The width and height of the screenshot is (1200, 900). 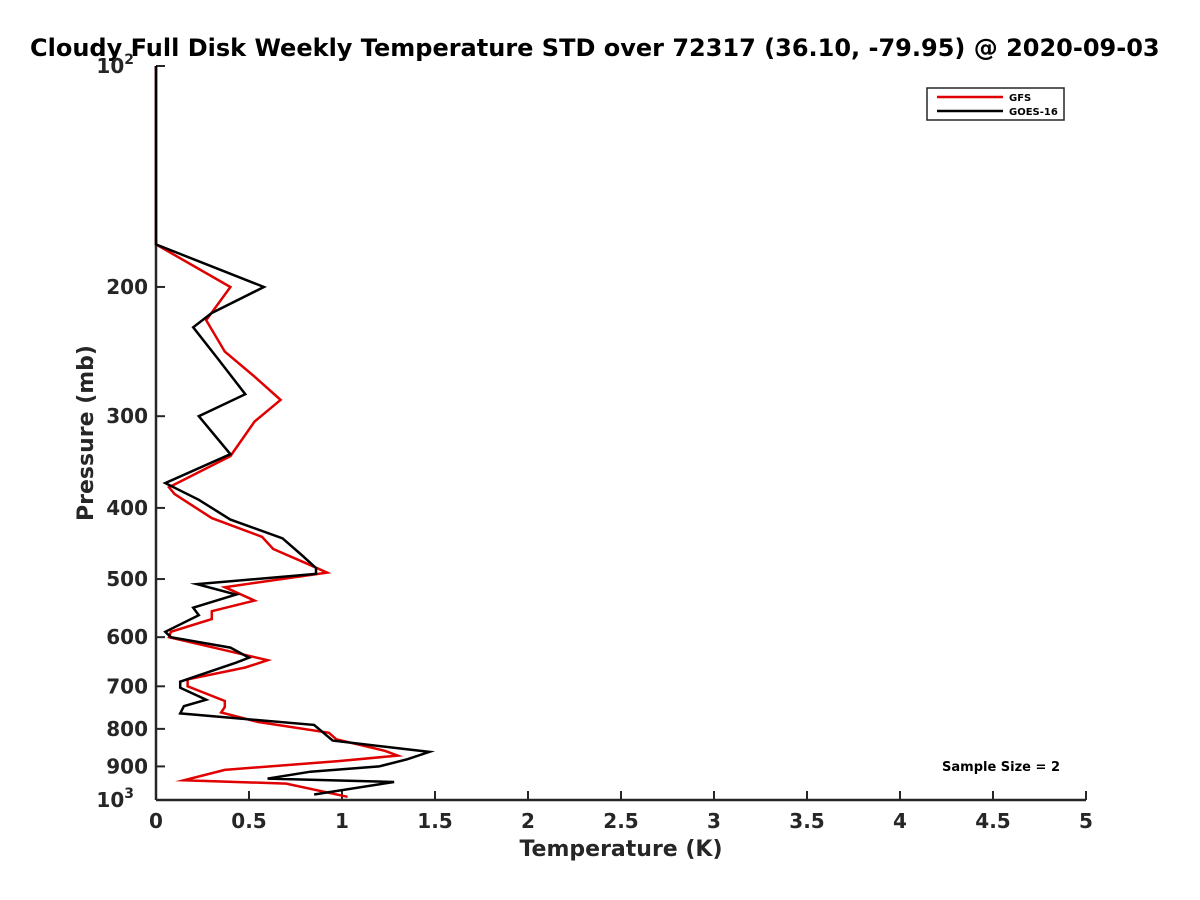 I want to click on y-axis-label: Pressure (mb), so click(x=86, y=433).